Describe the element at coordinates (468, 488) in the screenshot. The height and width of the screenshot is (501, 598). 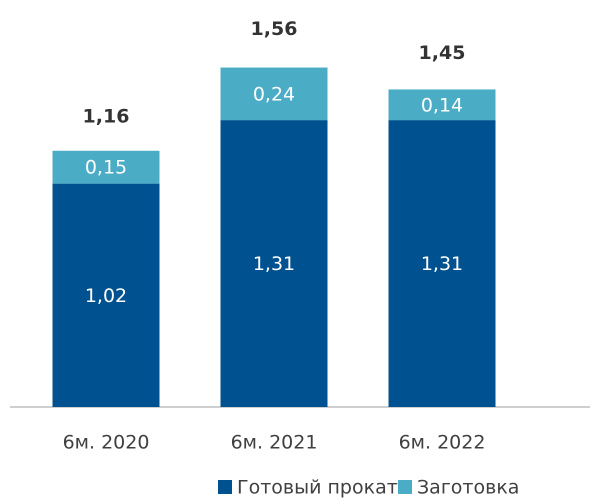
I see `legend-label: Заготовка` at that location.